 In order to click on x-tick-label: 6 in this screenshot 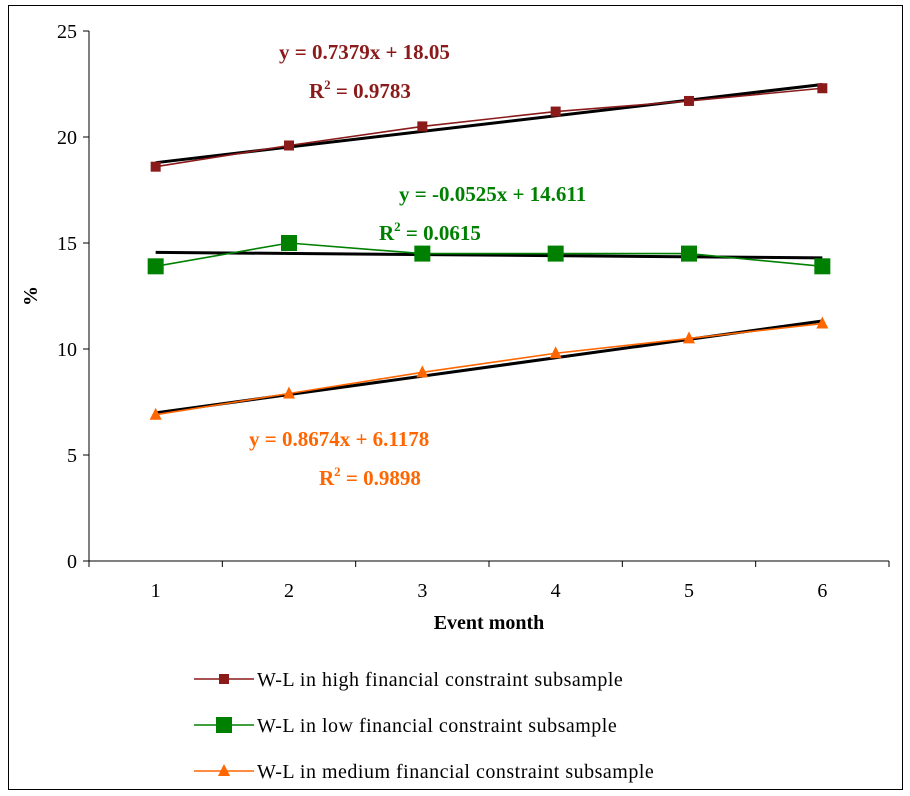, I will do `click(822, 591)`.